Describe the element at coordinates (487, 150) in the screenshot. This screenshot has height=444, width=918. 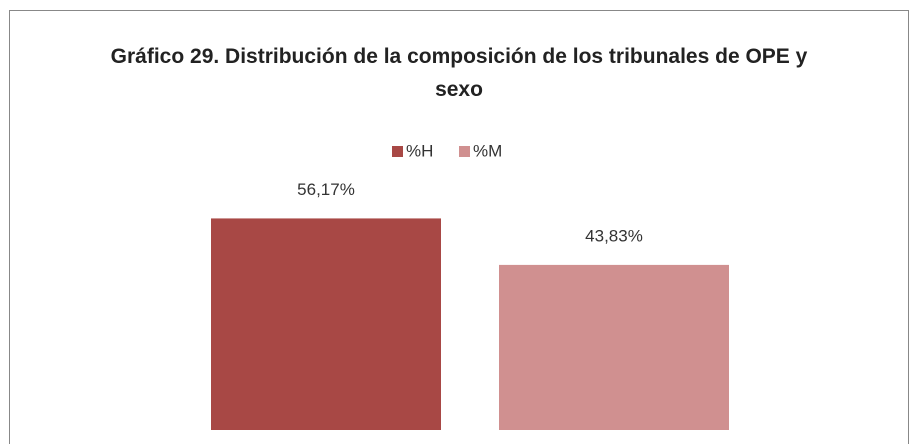
I see `legend-label: %M` at that location.